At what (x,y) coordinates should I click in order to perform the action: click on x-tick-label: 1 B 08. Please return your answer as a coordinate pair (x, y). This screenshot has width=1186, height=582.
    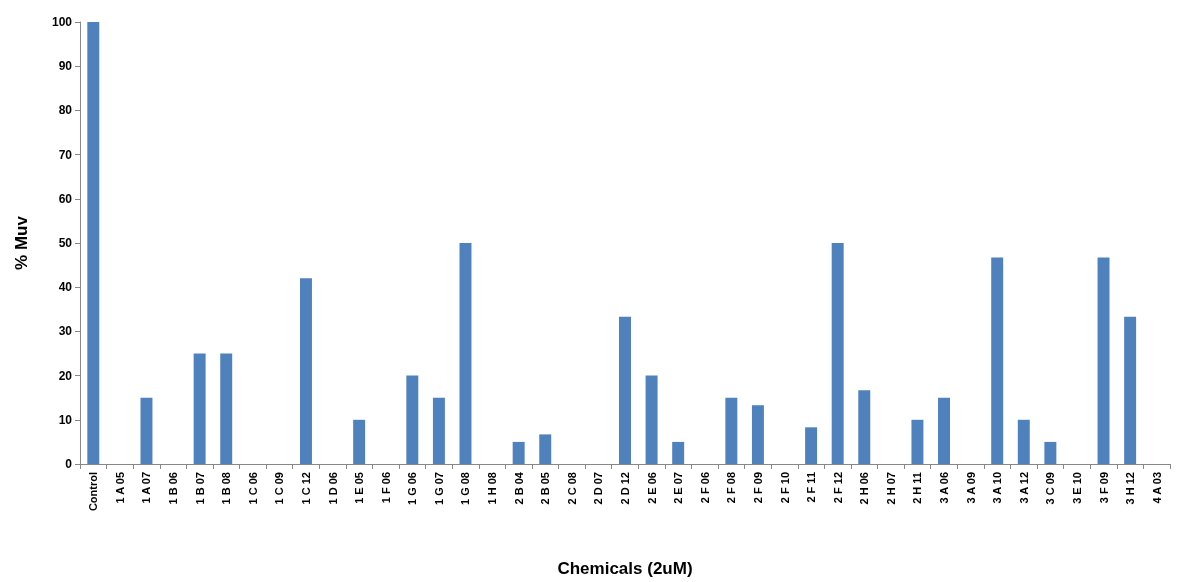
    Looking at the image, I should click on (226, 488).